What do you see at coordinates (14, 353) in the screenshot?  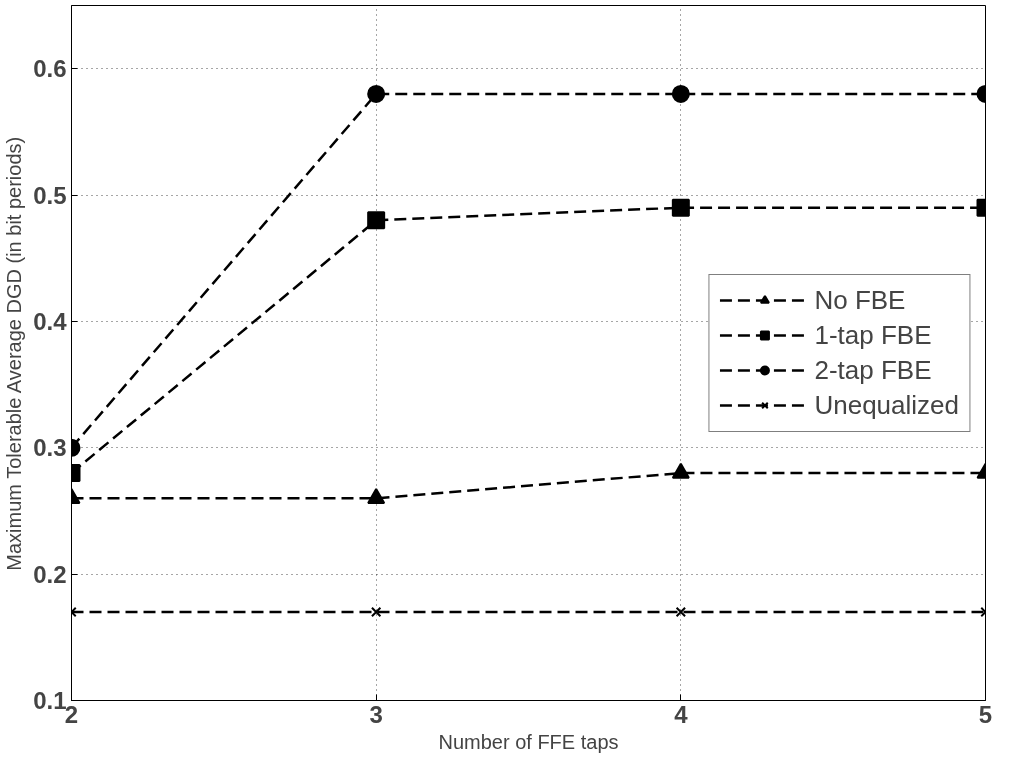 I see `y-axis-title: Maximum Tolerable Average DGD (in bit periods)` at bounding box center [14, 353].